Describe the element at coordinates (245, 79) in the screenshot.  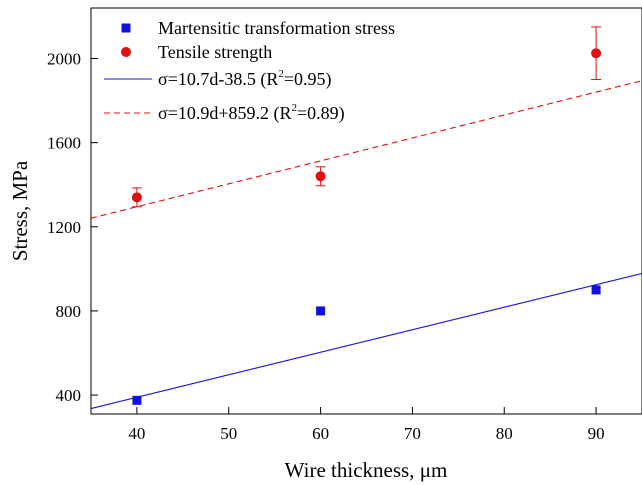
I see `legend-label: σ=10.7d-38.5 (R2=0.95)` at that location.